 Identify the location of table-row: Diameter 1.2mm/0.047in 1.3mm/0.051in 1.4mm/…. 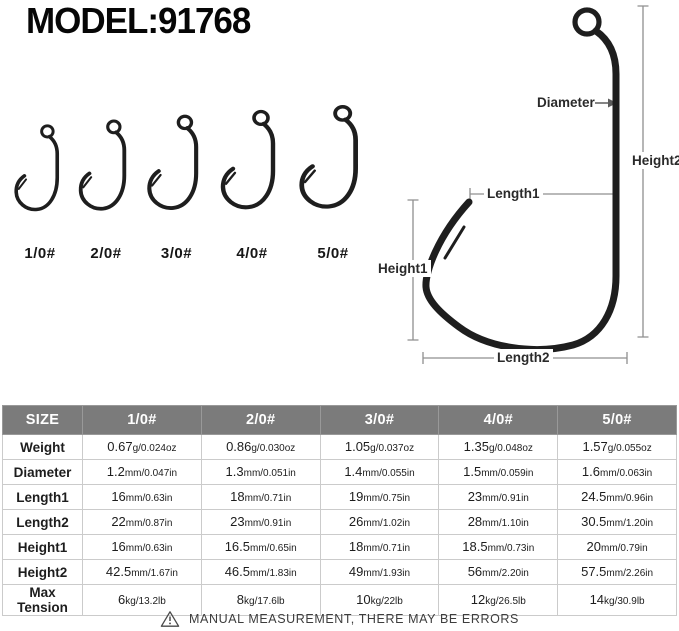
(339, 472).